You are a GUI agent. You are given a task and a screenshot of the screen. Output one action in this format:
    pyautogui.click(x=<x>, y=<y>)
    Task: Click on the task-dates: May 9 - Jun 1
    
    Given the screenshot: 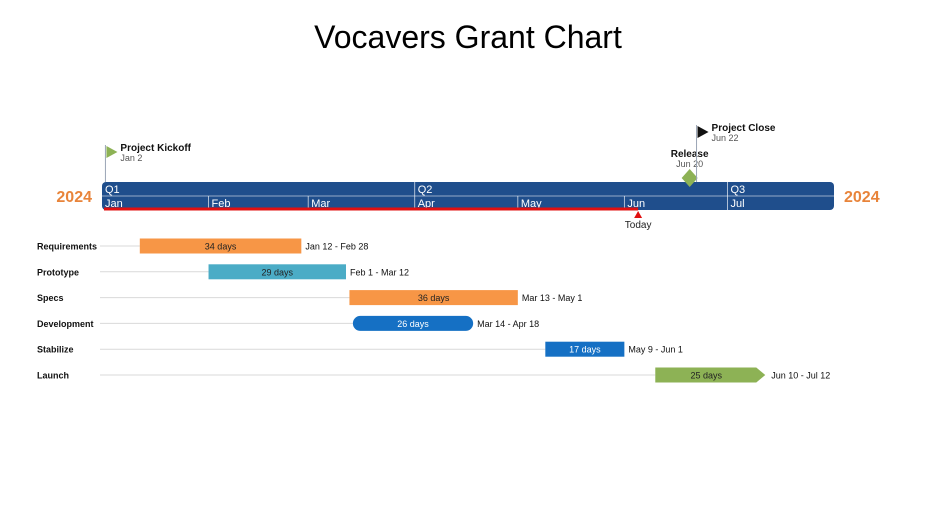 What is the action you would take?
    pyautogui.click(x=655, y=350)
    